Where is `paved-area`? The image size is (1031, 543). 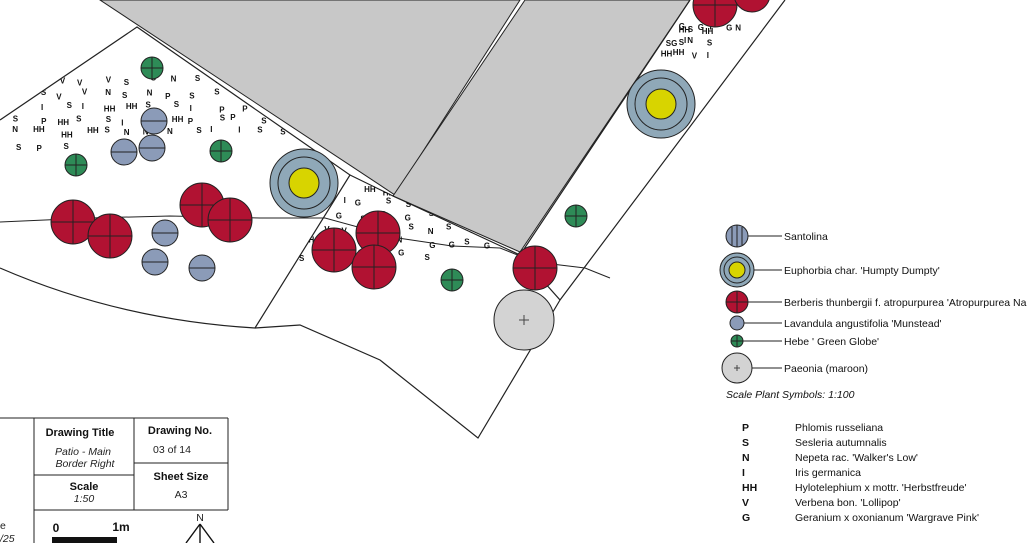 paved-area is located at coordinates (310, 98).